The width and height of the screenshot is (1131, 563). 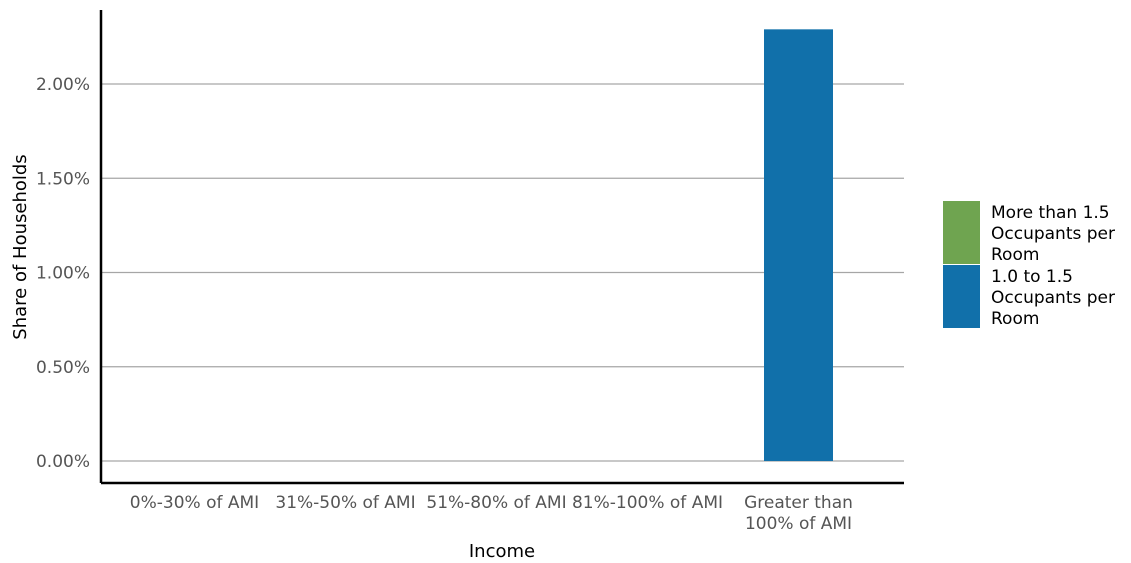 I want to click on bars, so click(x=798, y=245).